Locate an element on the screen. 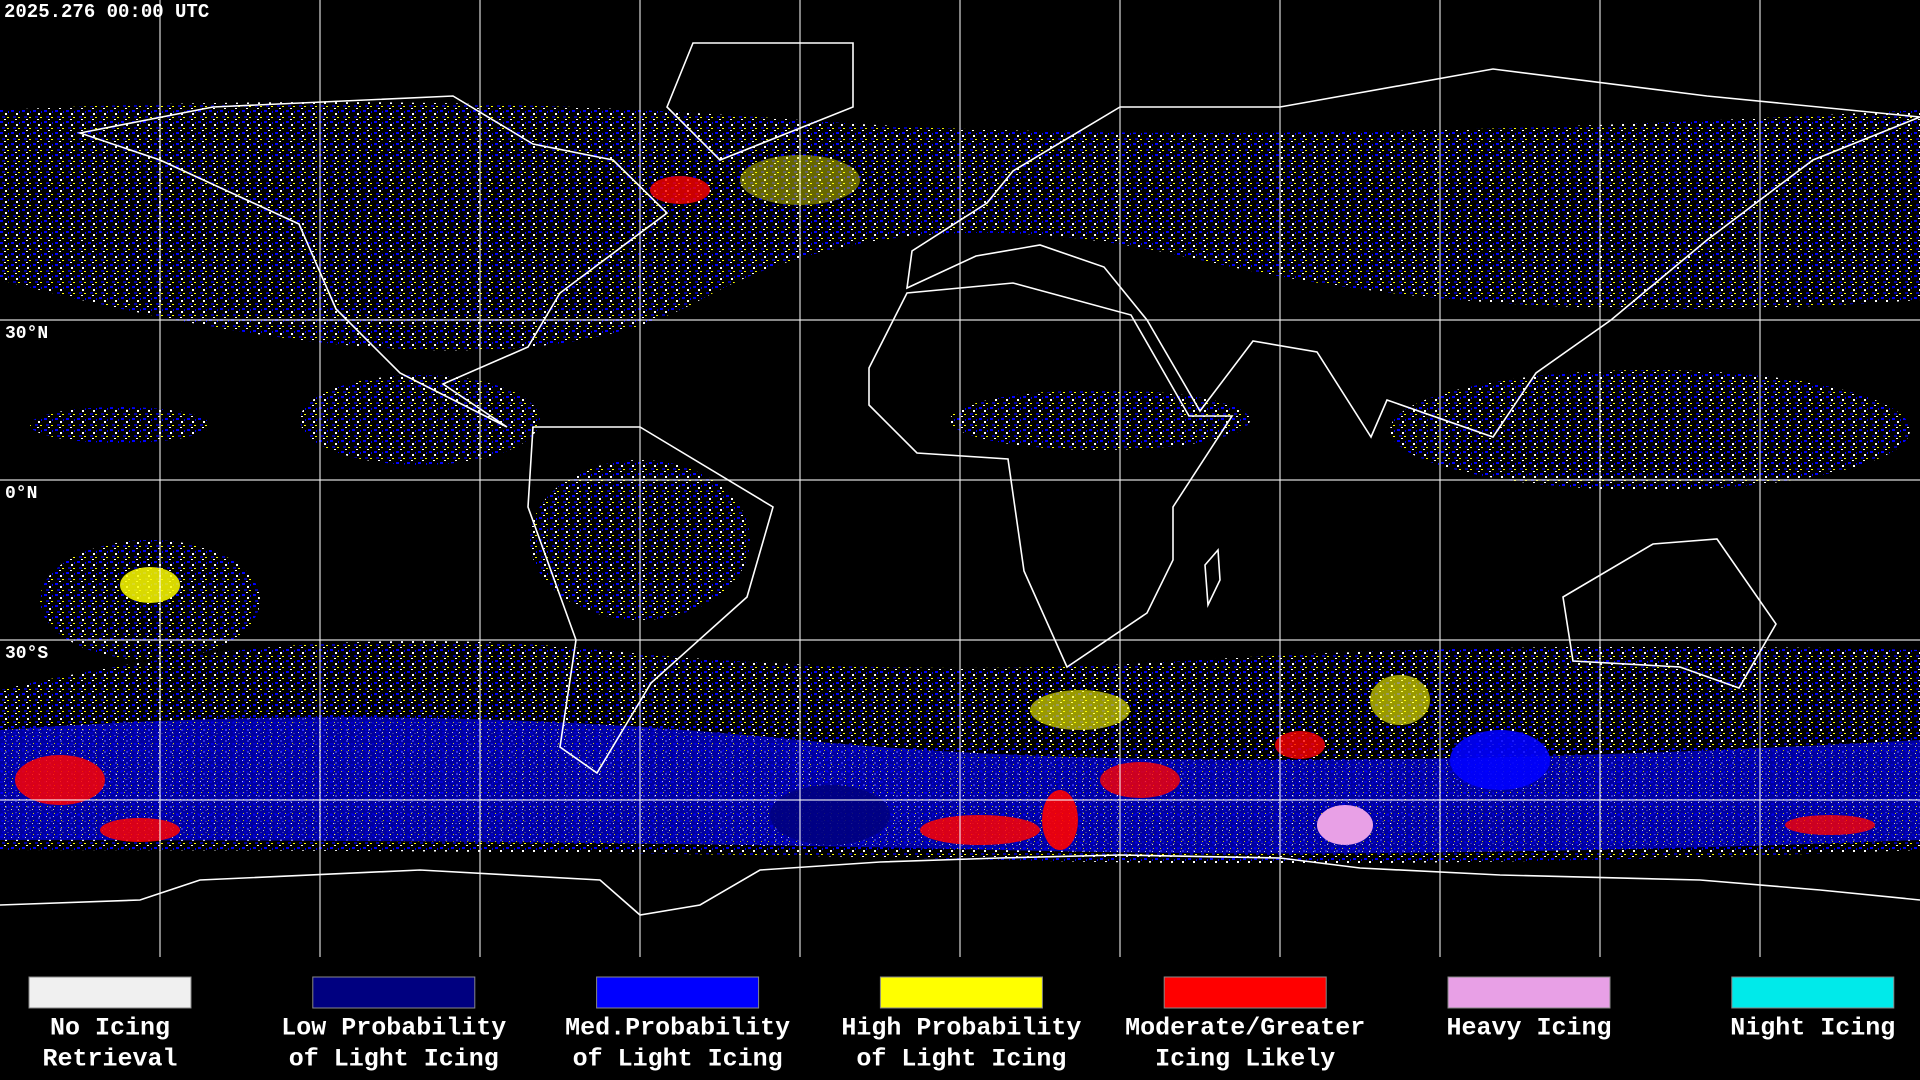 The width and height of the screenshot is (1920, 1080). legend-label: Icing Likely is located at coordinates (1245, 1059).